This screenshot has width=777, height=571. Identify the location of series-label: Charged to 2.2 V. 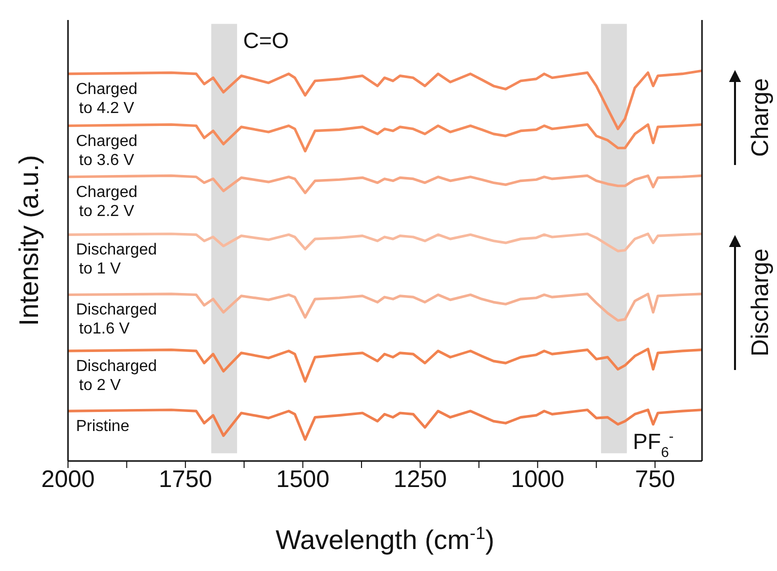
(107, 202).